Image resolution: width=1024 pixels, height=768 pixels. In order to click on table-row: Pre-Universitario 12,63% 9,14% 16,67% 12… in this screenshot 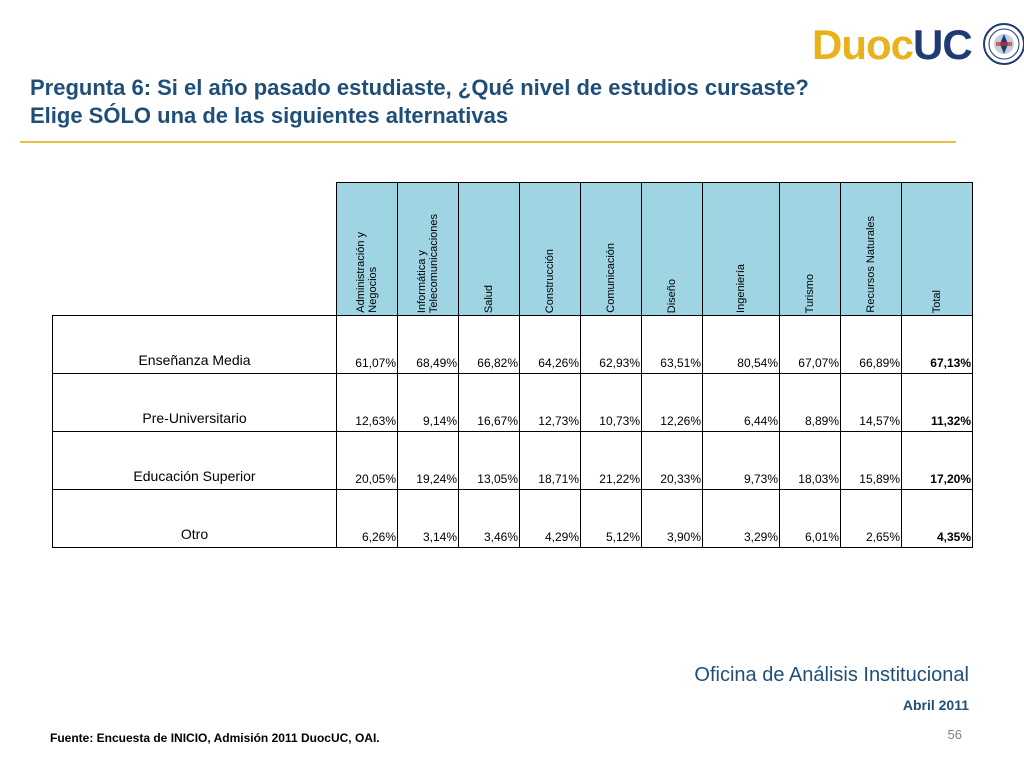, I will do `click(512, 402)`.